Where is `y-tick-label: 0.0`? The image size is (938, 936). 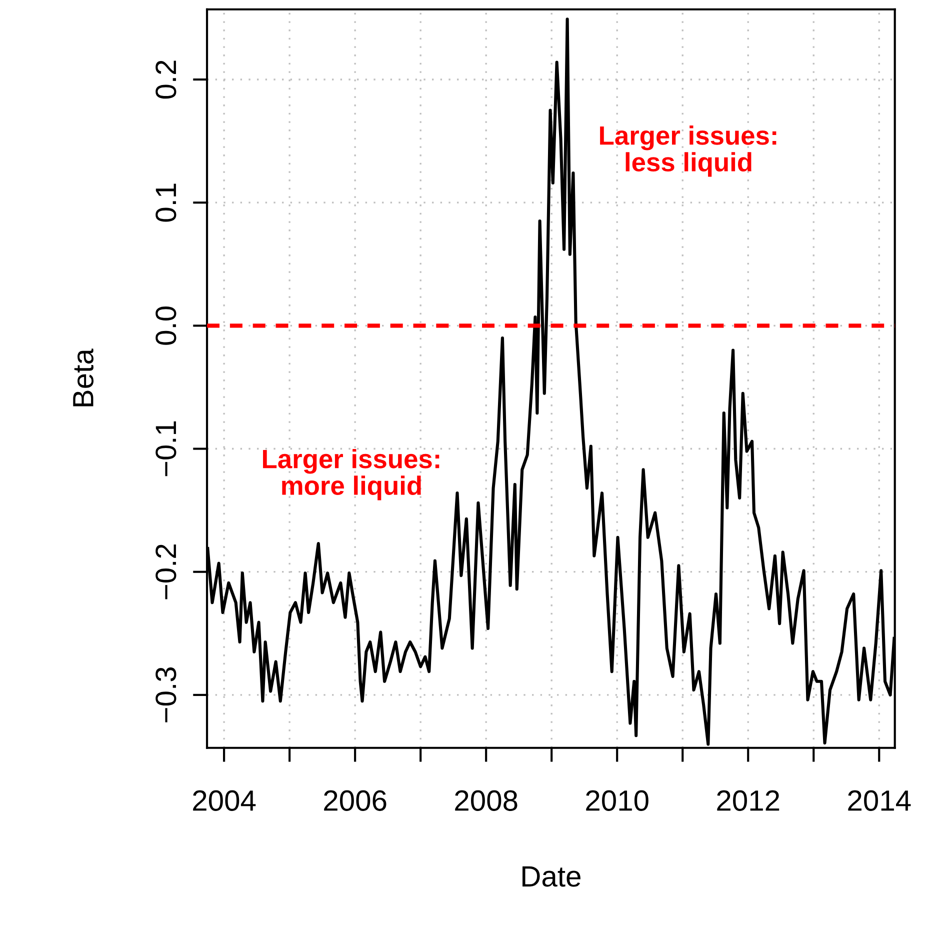
y-tick-label: 0.0 is located at coordinates (166, 325).